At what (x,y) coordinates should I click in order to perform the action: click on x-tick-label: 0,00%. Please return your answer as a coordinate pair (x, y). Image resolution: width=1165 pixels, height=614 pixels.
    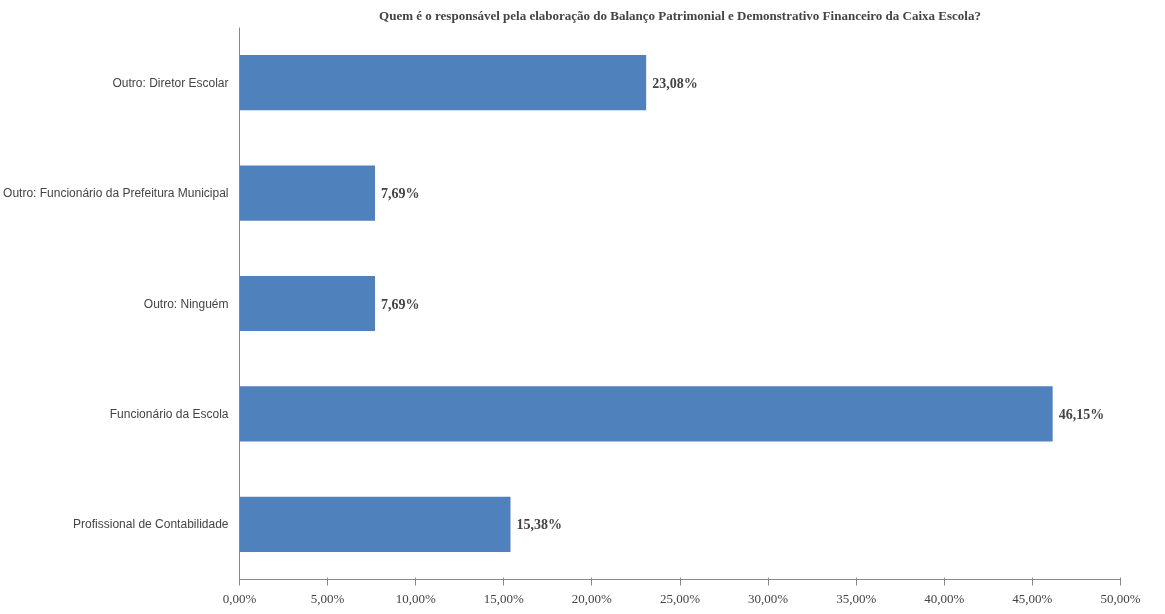
    Looking at the image, I should click on (239, 598).